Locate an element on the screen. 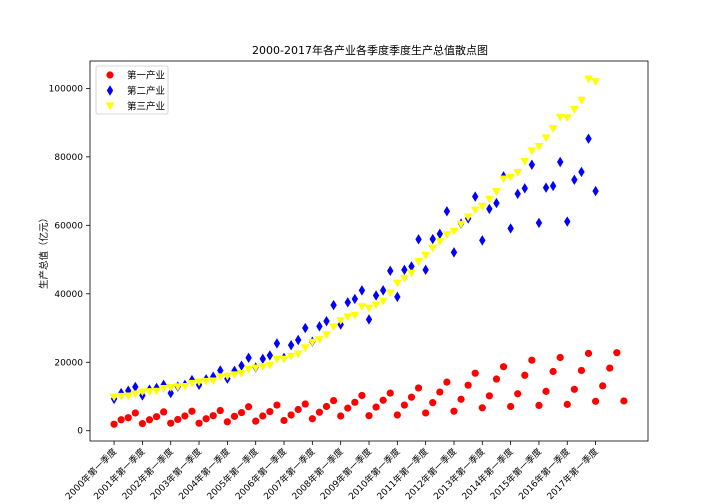  x-tick-label: 2017年第一季度 is located at coordinates (572, 474).